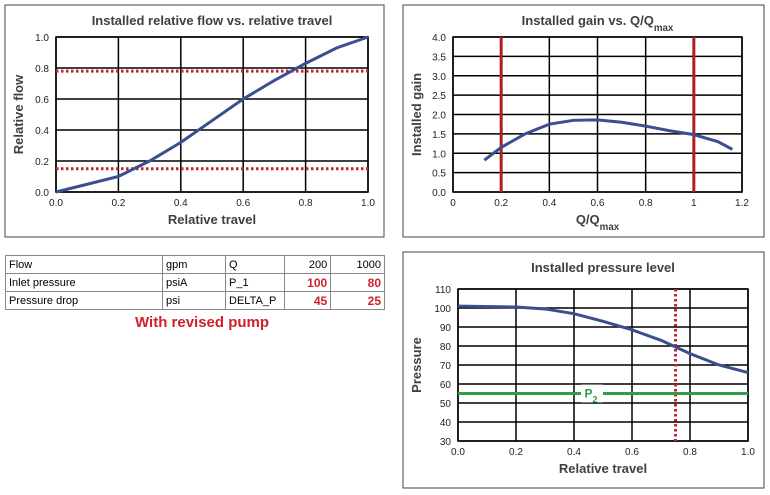 Image resolution: width=770 pixels, height=495 pixels. What do you see at coordinates (446, 423) in the screenshot?
I see `y-tick-label: 40` at bounding box center [446, 423].